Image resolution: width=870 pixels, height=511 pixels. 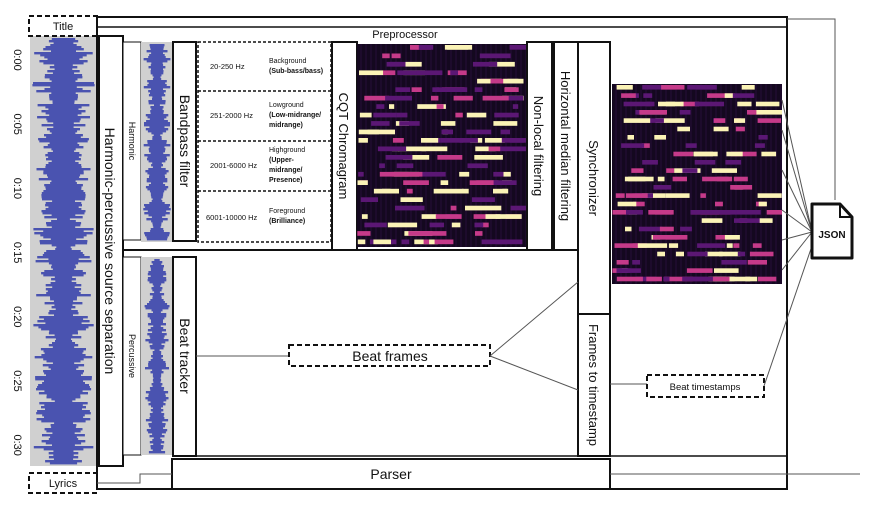 I want to click on non-local-filtering-label: Non-local filtering, so click(x=538, y=146).